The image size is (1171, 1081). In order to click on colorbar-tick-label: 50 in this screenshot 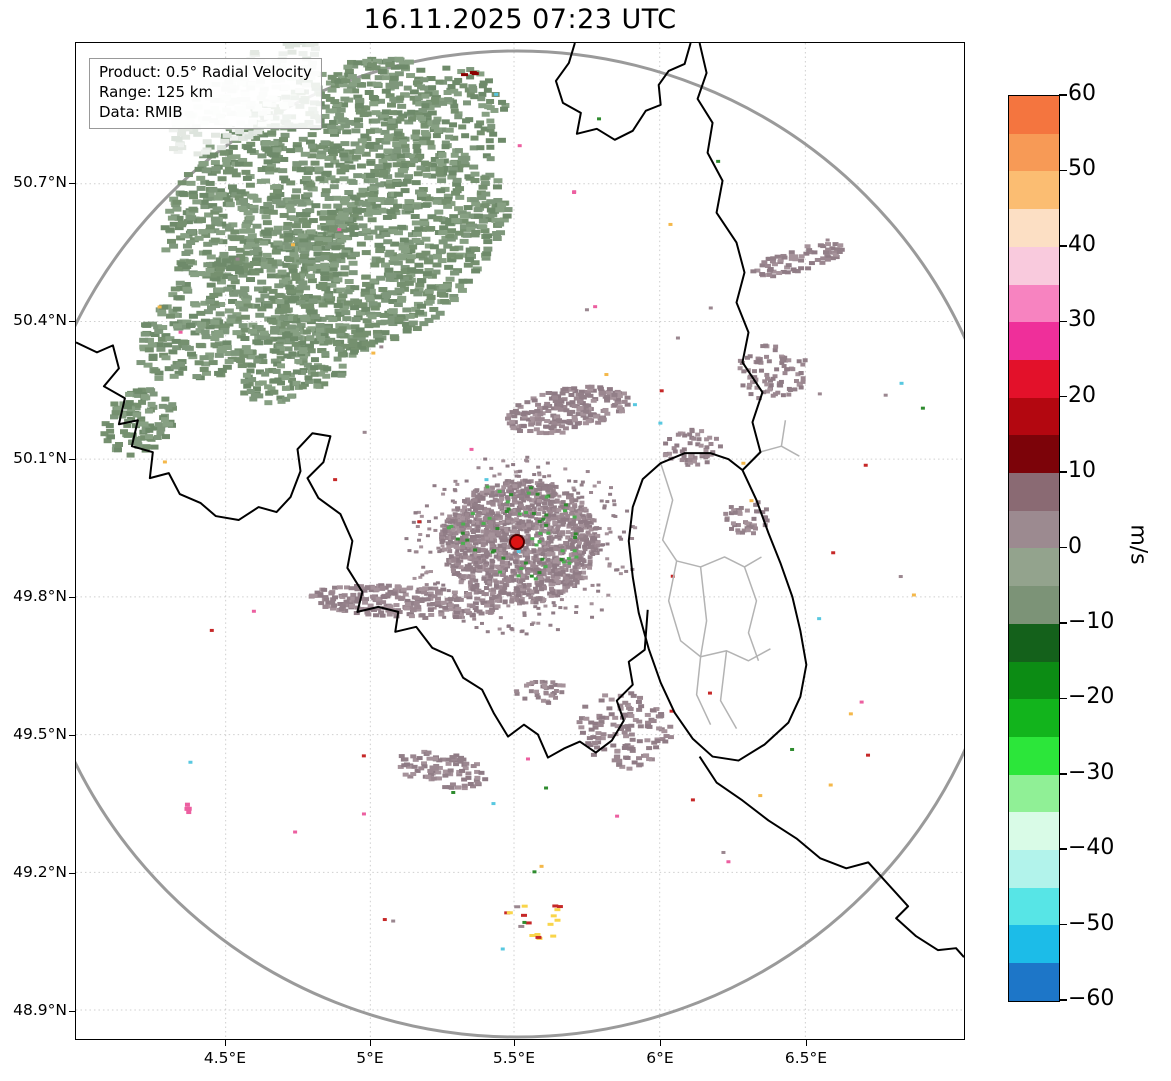, I will do `click(1082, 169)`.